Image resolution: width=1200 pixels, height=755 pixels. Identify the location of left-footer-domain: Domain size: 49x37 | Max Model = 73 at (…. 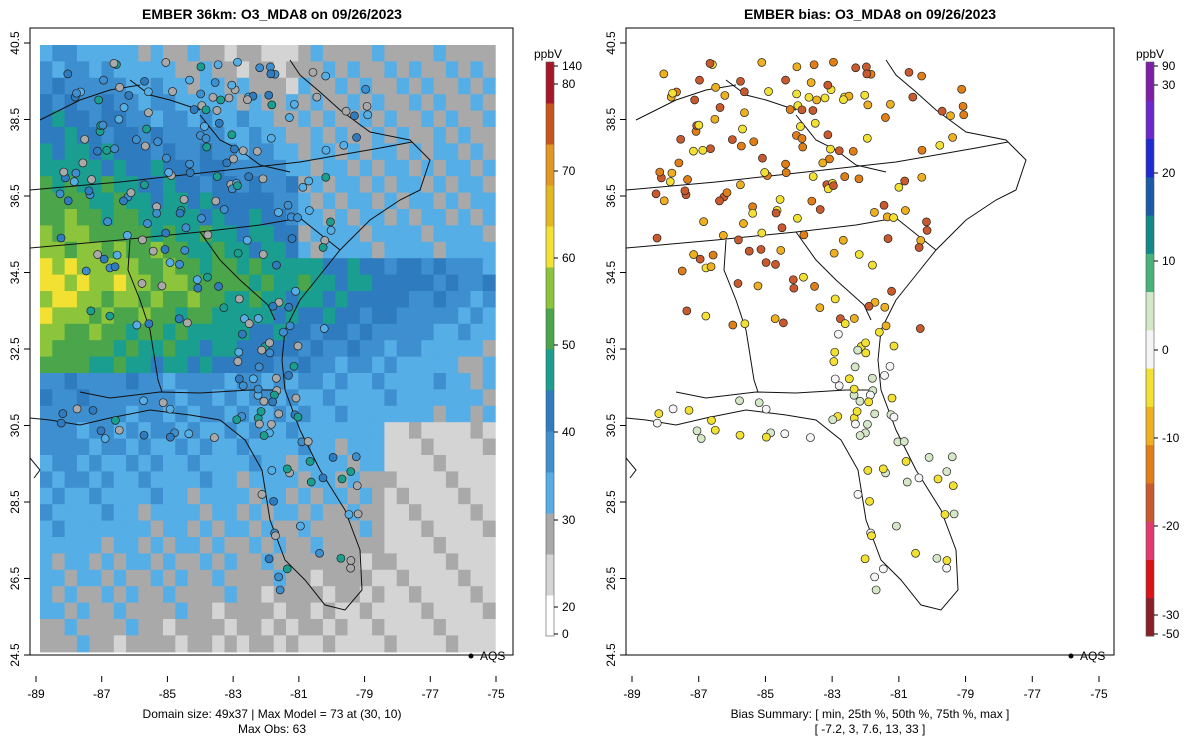
(272, 714).